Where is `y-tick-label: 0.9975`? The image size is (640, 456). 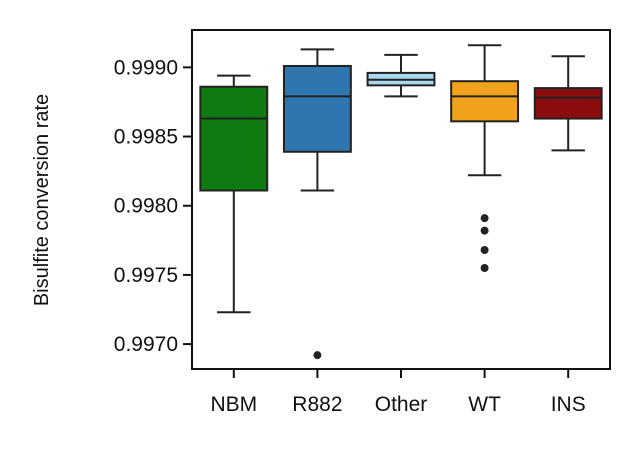 y-tick-label: 0.9975 is located at coordinates (146, 275).